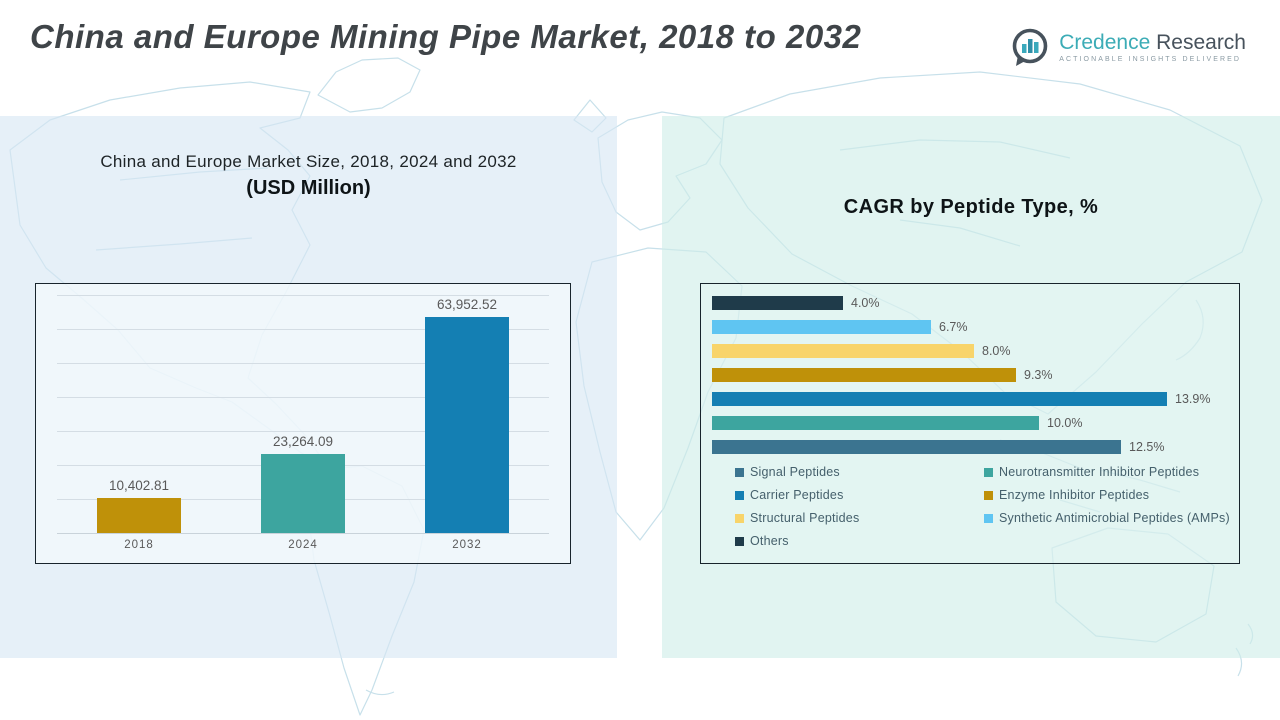 Image resolution: width=1280 pixels, height=720 pixels. I want to click on logo-brand-primary: Credence, so click(1105, 42).